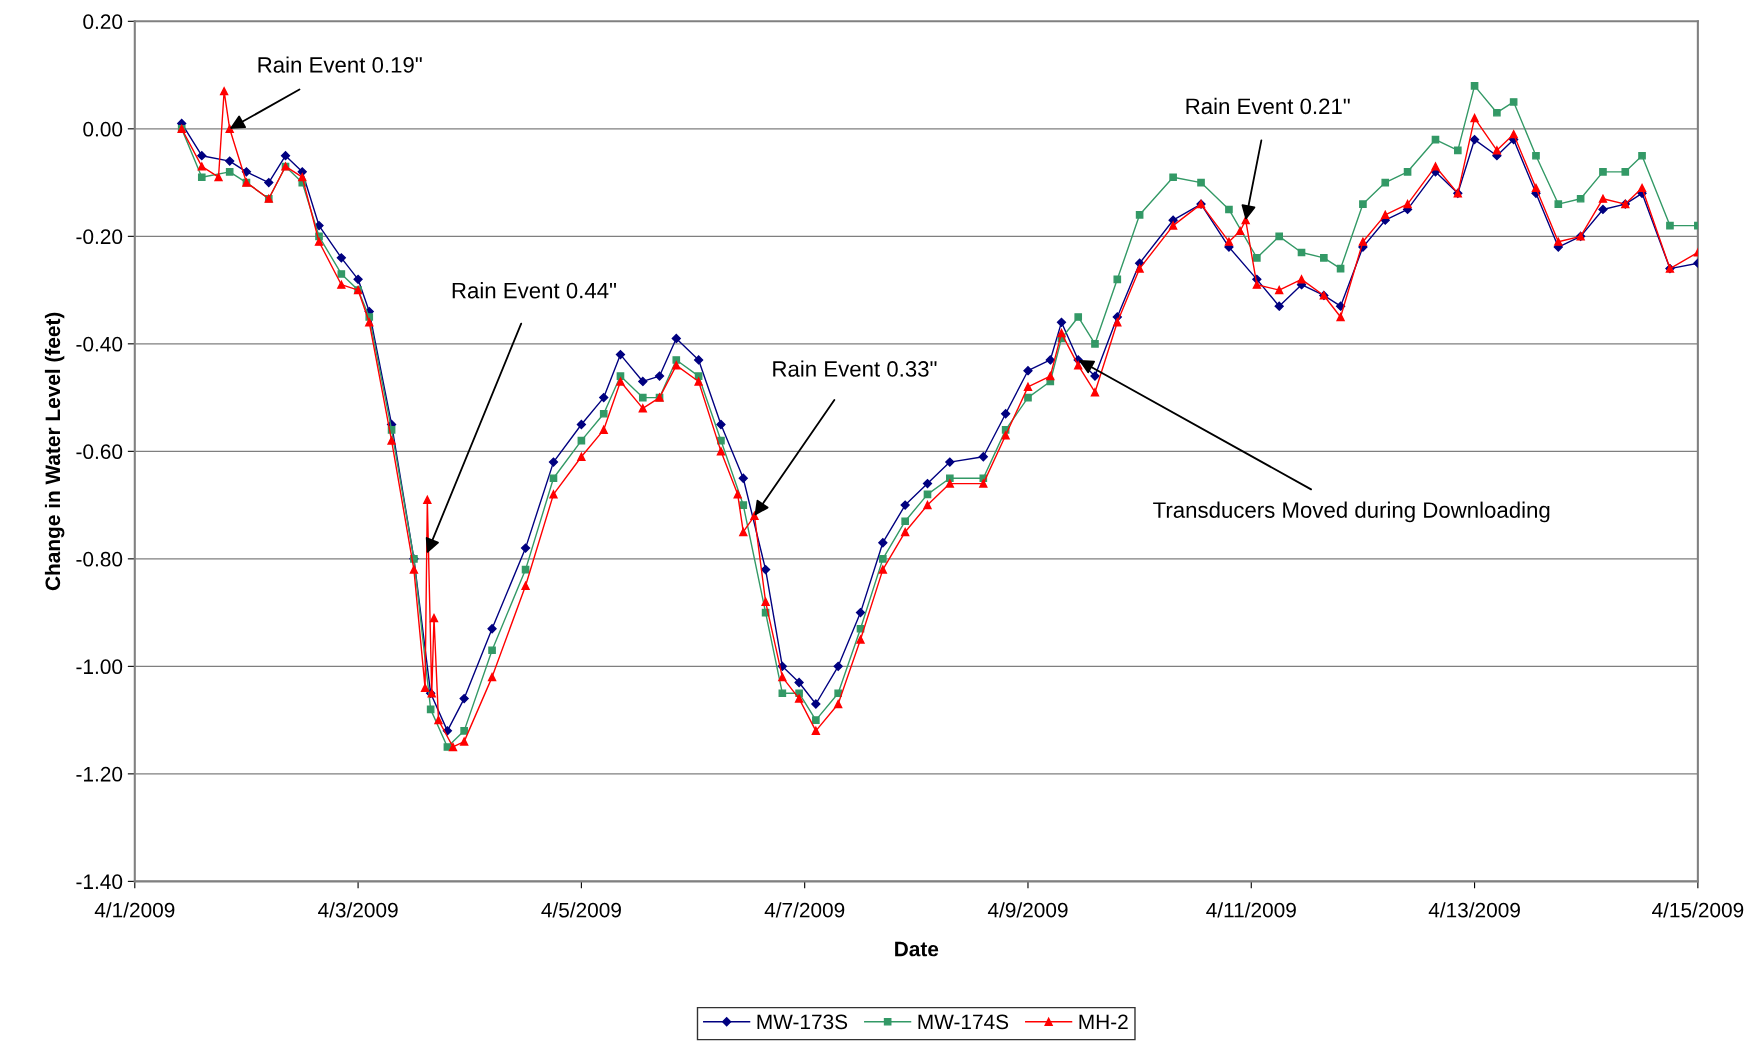  Describe the element at coordinates (1698, 910) in the screenshot. I see `x-tick-label: 4/15/2009` at that location.